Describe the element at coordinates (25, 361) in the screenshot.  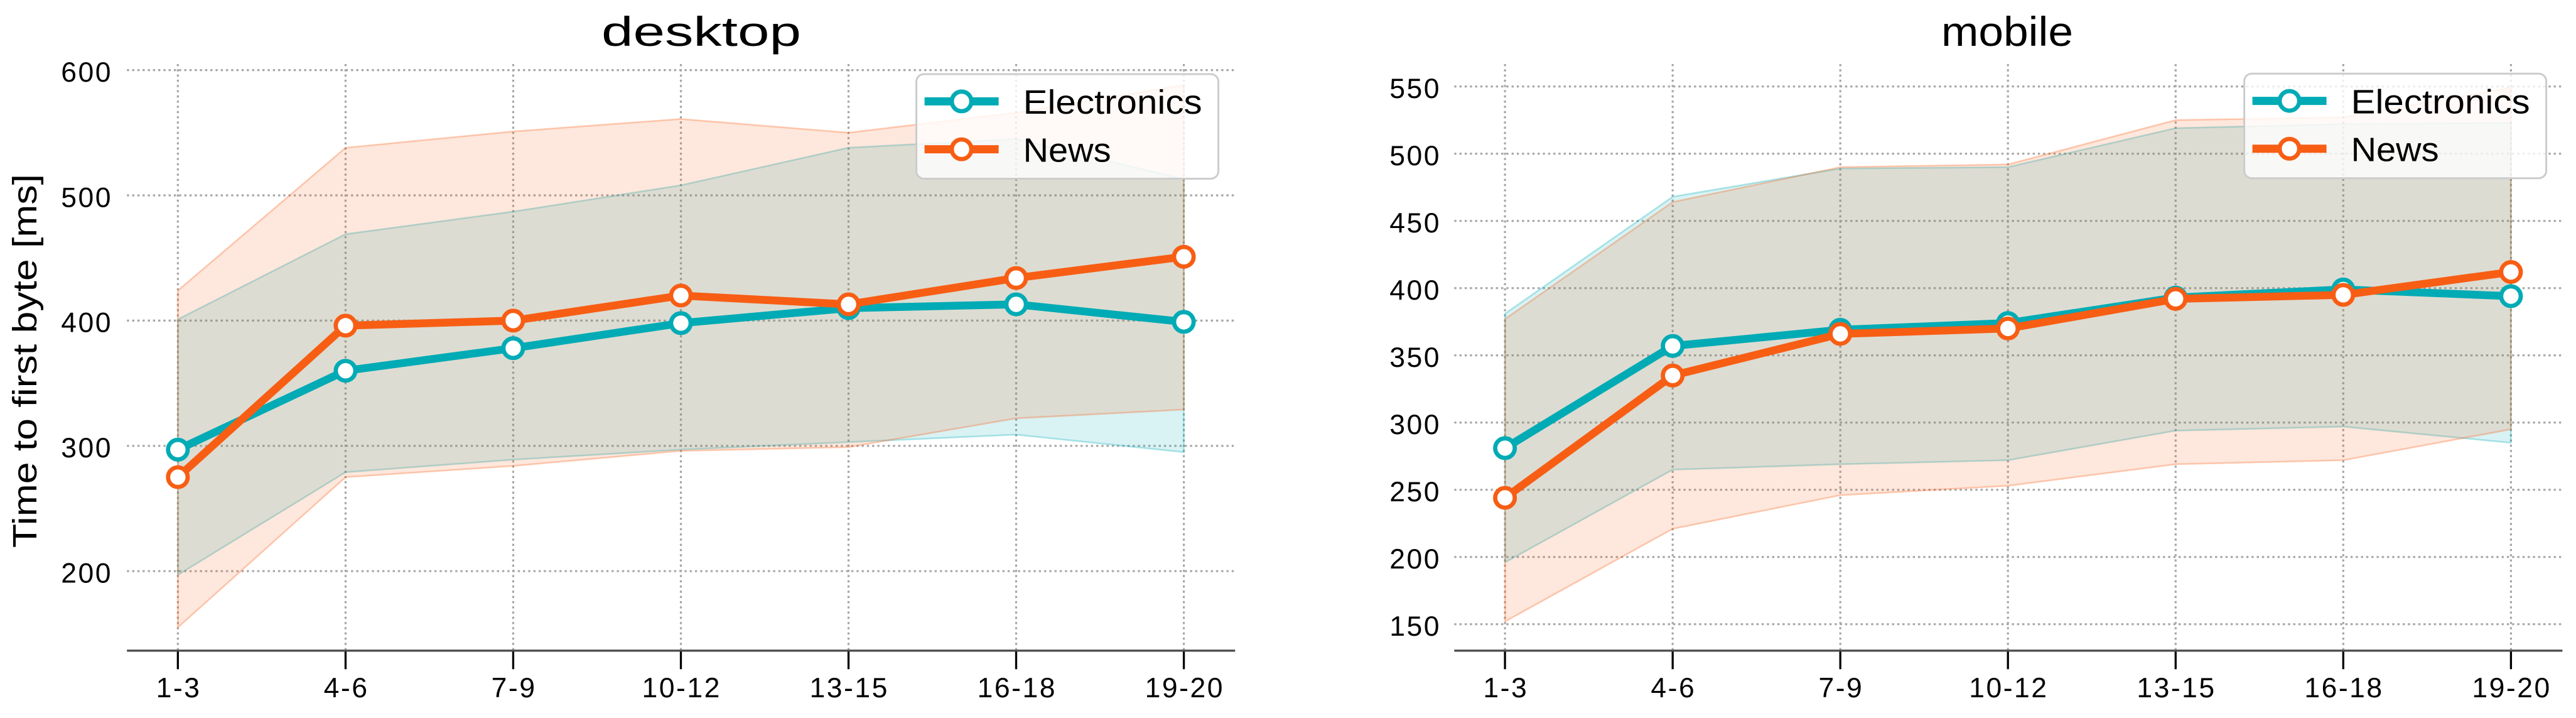
I see `svg-text: Time to first byte [ms]` at that location.